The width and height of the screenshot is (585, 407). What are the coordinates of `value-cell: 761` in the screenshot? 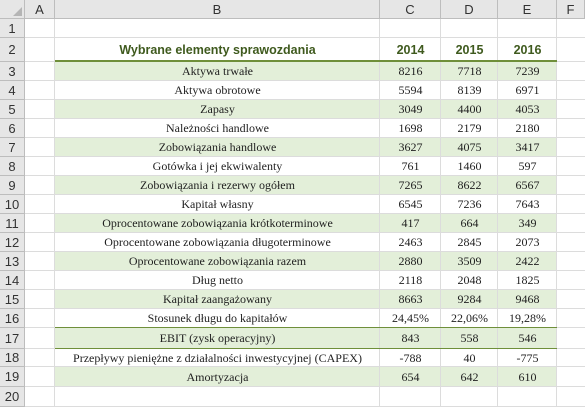 It's located at (410, 166).